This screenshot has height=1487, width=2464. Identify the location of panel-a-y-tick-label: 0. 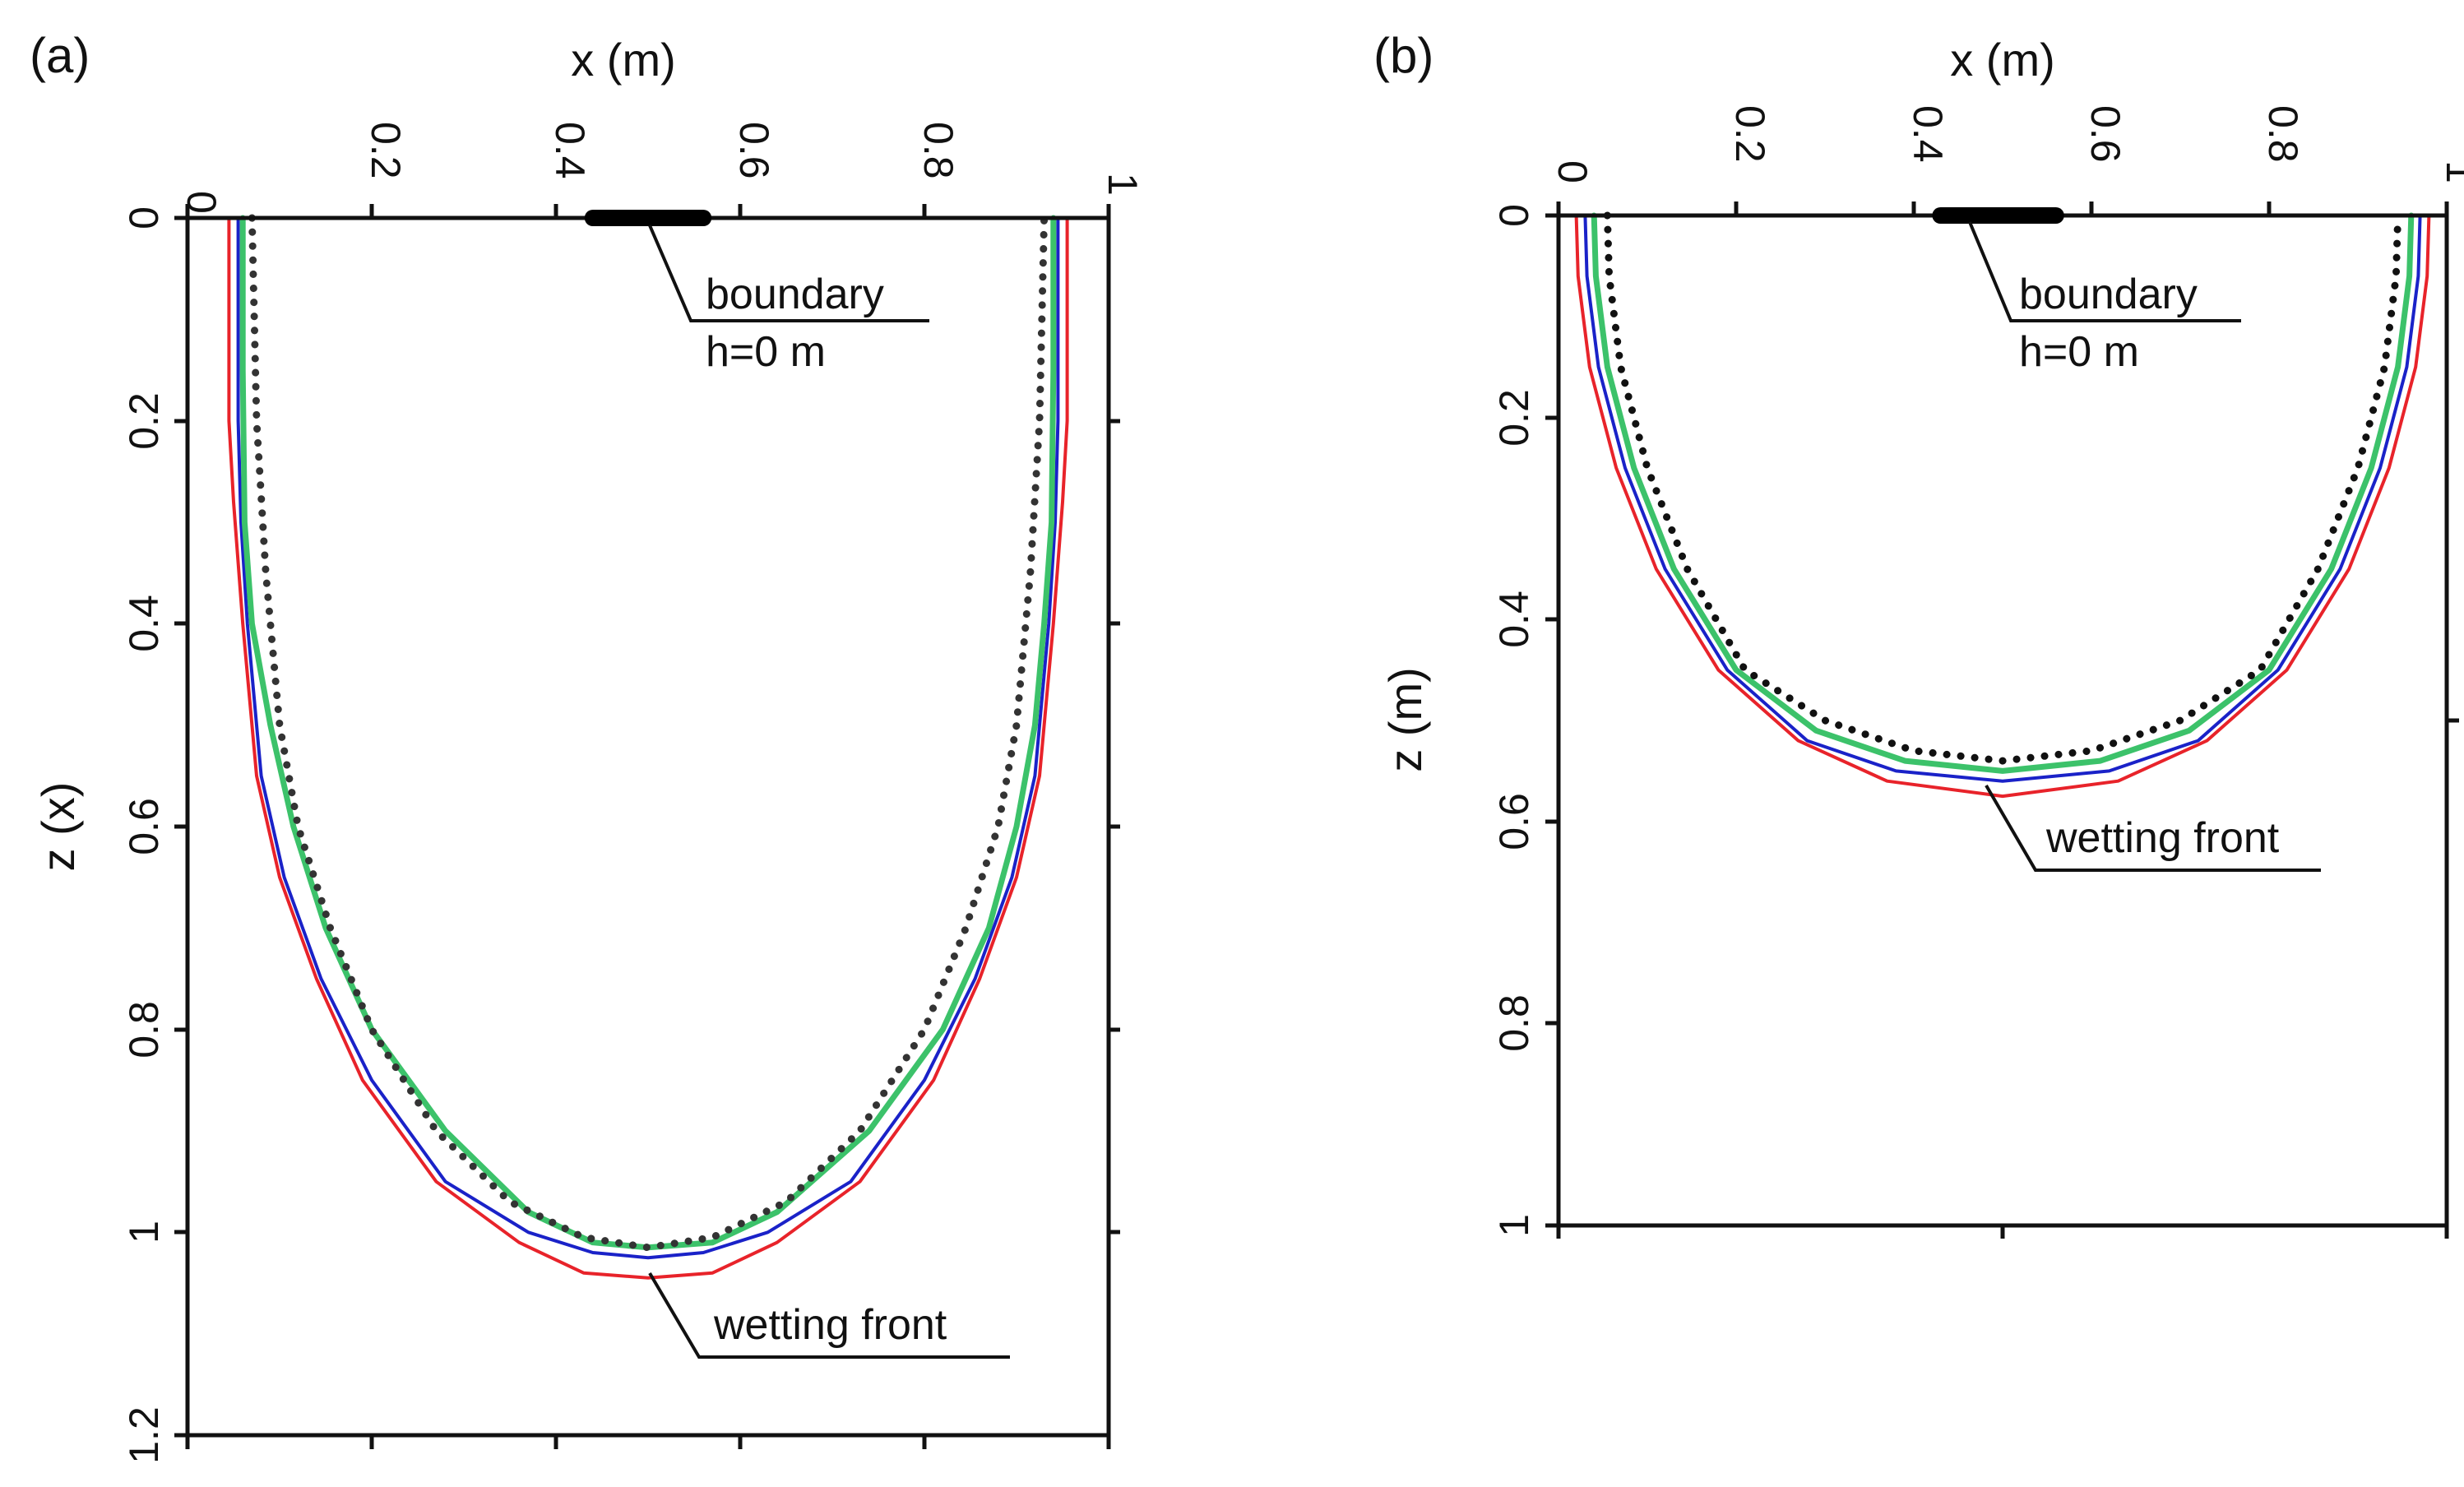
(144, 217).